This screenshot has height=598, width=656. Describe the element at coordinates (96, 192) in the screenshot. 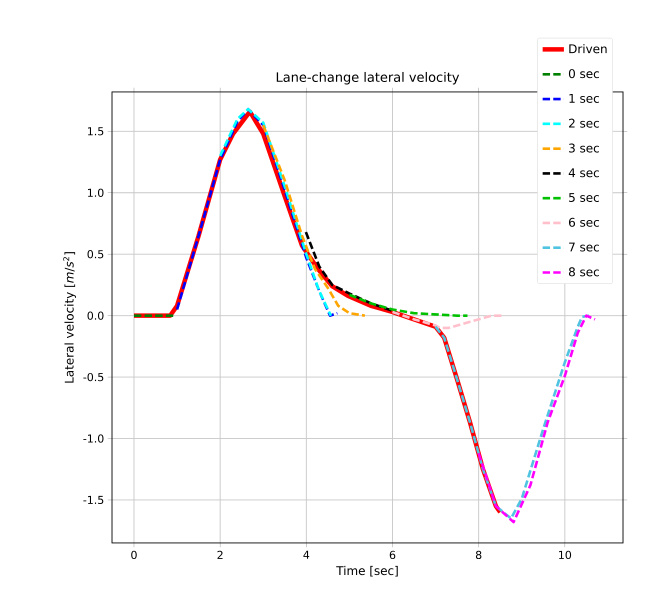

I see `y-tick-label: 1.0` at that location.